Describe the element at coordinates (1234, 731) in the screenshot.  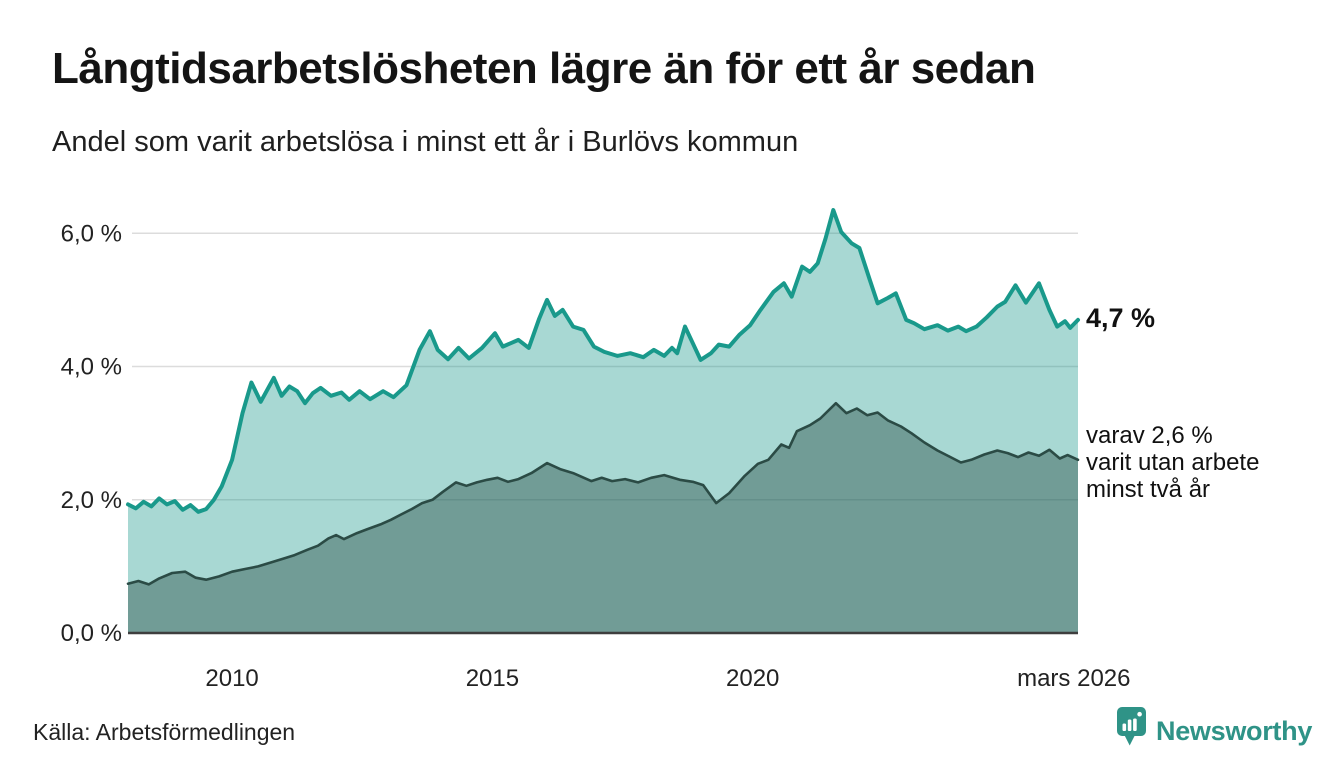
I see `brand-wordmark: Newsworthy` at that location.